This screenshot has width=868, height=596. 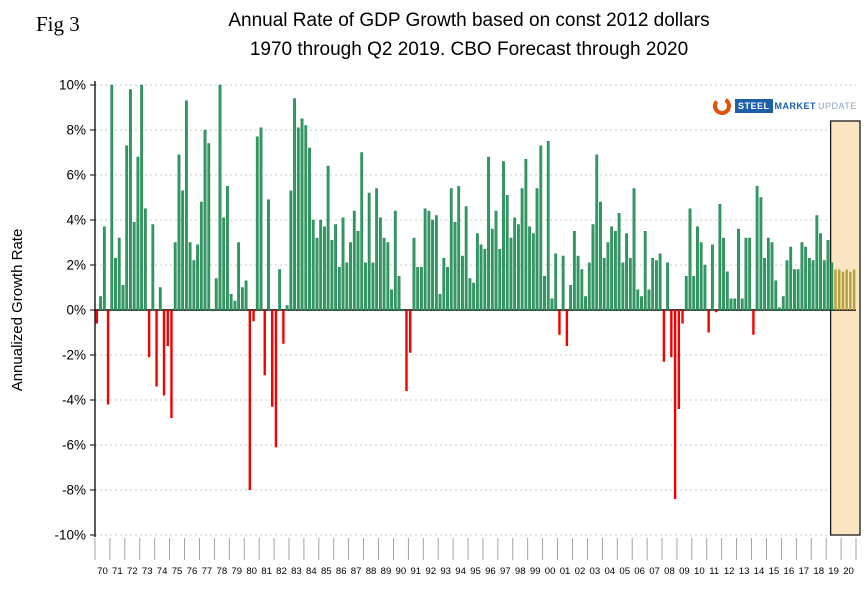 I want to click on bar-2001q4, so click(x=571, y=298).